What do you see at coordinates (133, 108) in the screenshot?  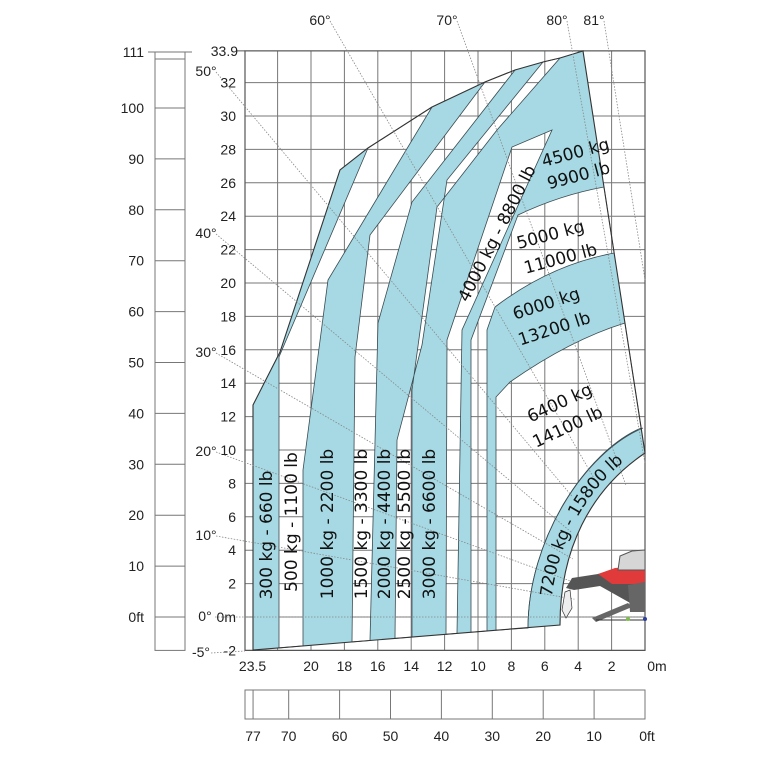 I see `feet-label-left: 100` at bounding box center [133, 108].